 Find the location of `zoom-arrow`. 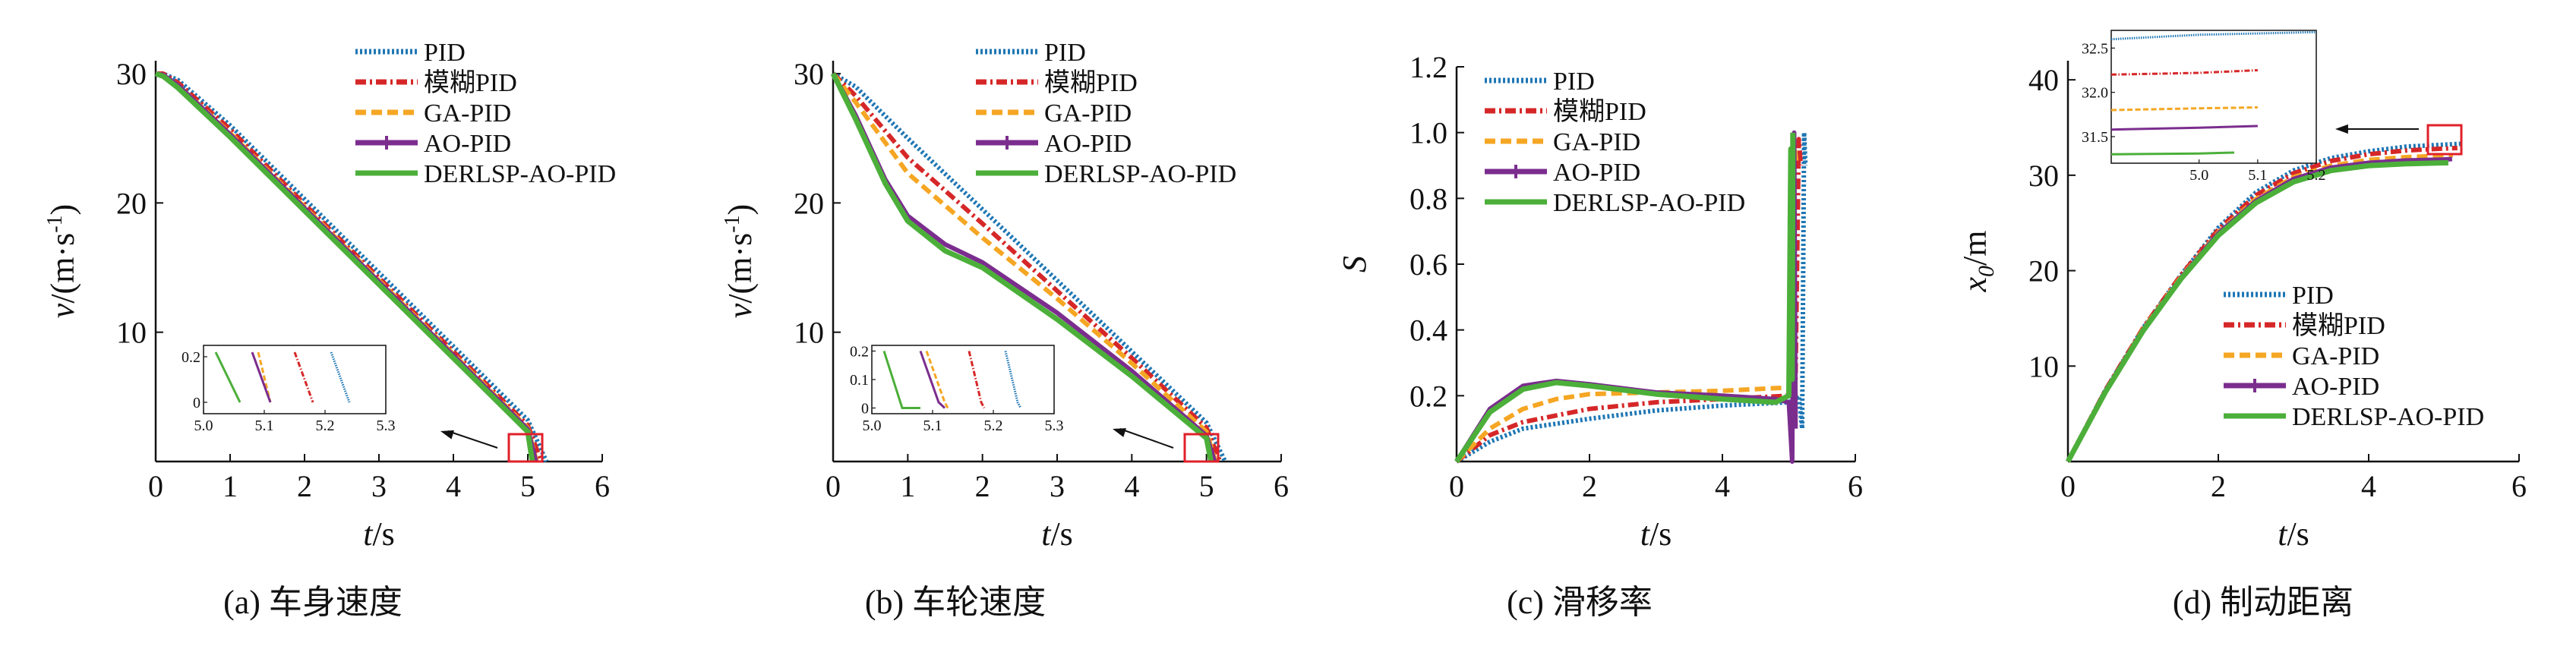

zoom-arrow is located at coordinates (1146, 438).